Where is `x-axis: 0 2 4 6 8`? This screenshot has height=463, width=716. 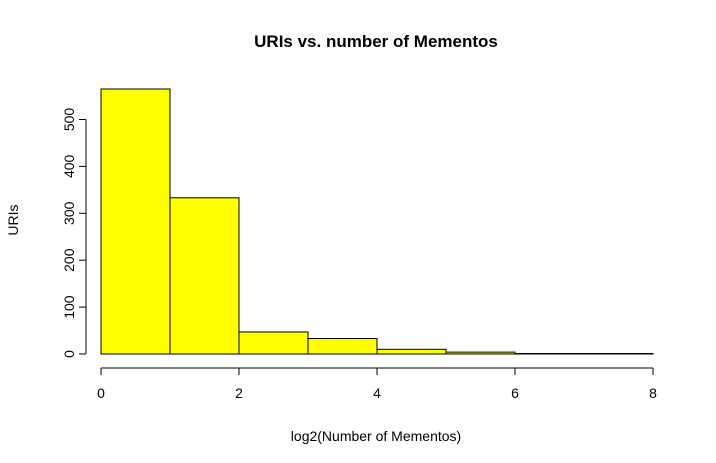
x-axis: 0 2 4 6 8 is located at coordinates (377, 384).